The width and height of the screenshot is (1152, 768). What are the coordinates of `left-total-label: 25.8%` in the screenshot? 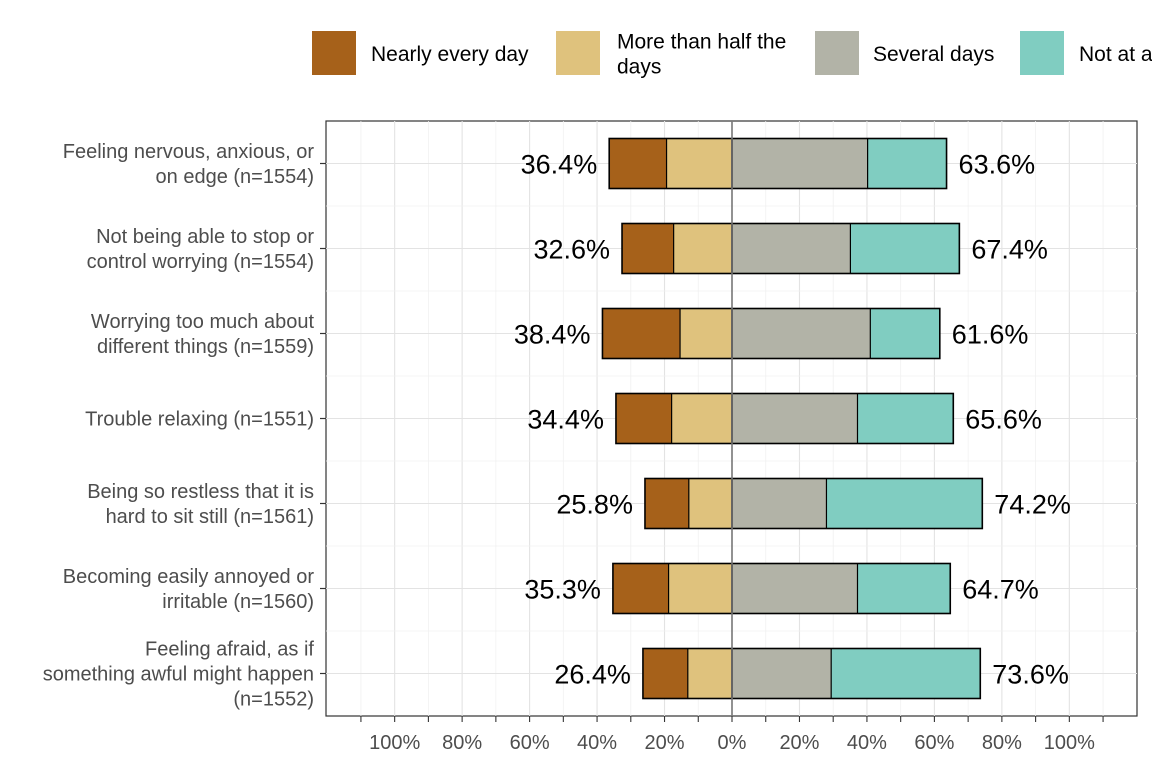 It's located at (594, 505).